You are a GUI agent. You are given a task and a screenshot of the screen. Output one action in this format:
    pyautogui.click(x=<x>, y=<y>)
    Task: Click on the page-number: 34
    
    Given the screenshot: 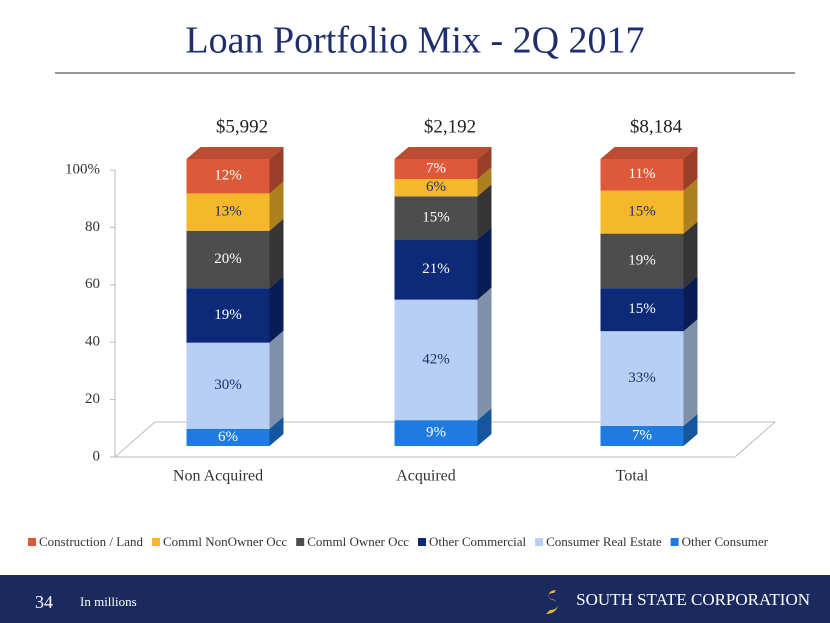 What is the action you would take?
    pyautogui.click(x=44, y=602)
    